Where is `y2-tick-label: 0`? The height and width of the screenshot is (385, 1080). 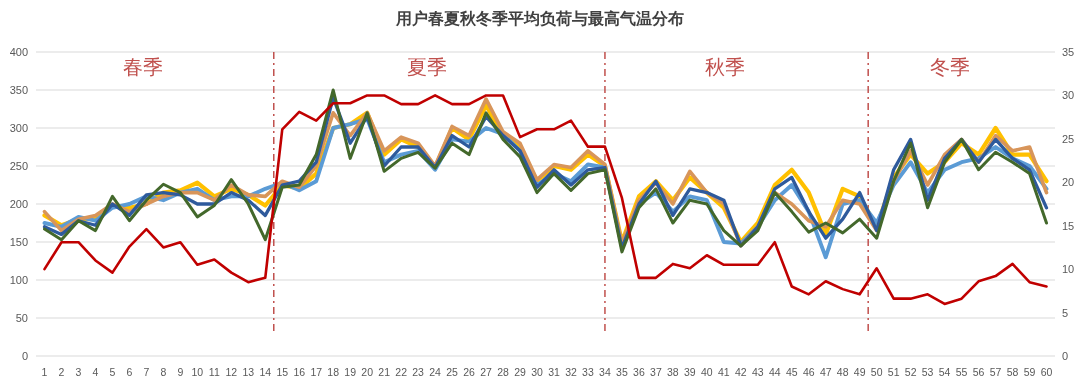
y2-tick-label: 0 is located at coordinates (1065, 356).